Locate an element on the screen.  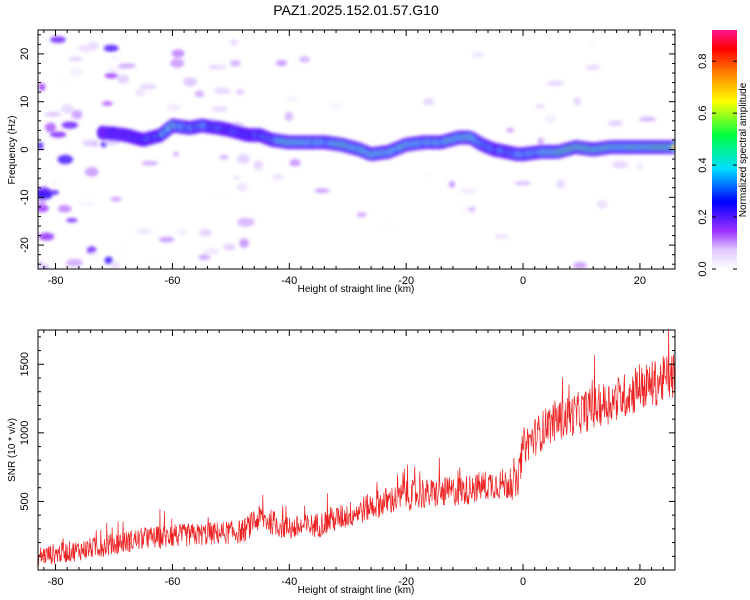
snr-y-axis-title: SNR (10 * v/v) is located at coordinates (12, 450).